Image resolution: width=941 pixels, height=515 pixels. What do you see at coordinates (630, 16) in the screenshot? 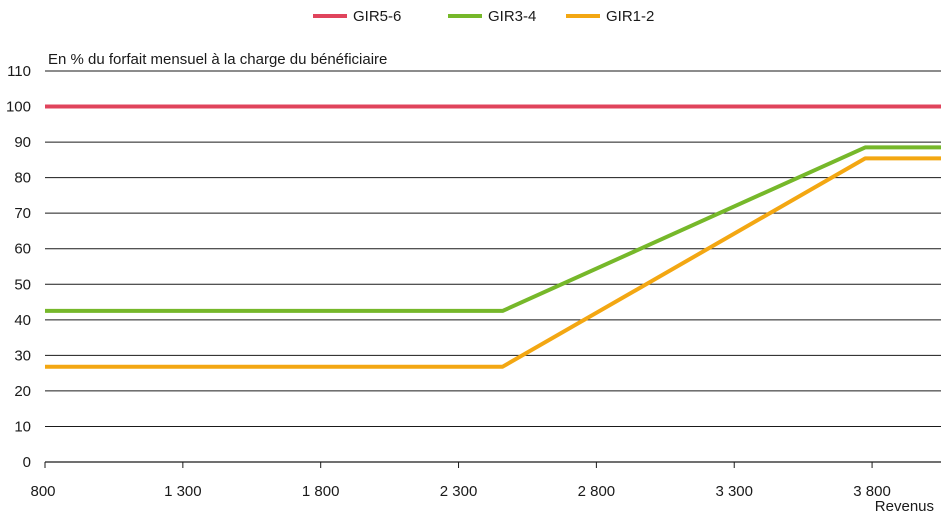
I see `legend-label-gir1-2: GIR1-2` at bounding box center [630, 16].